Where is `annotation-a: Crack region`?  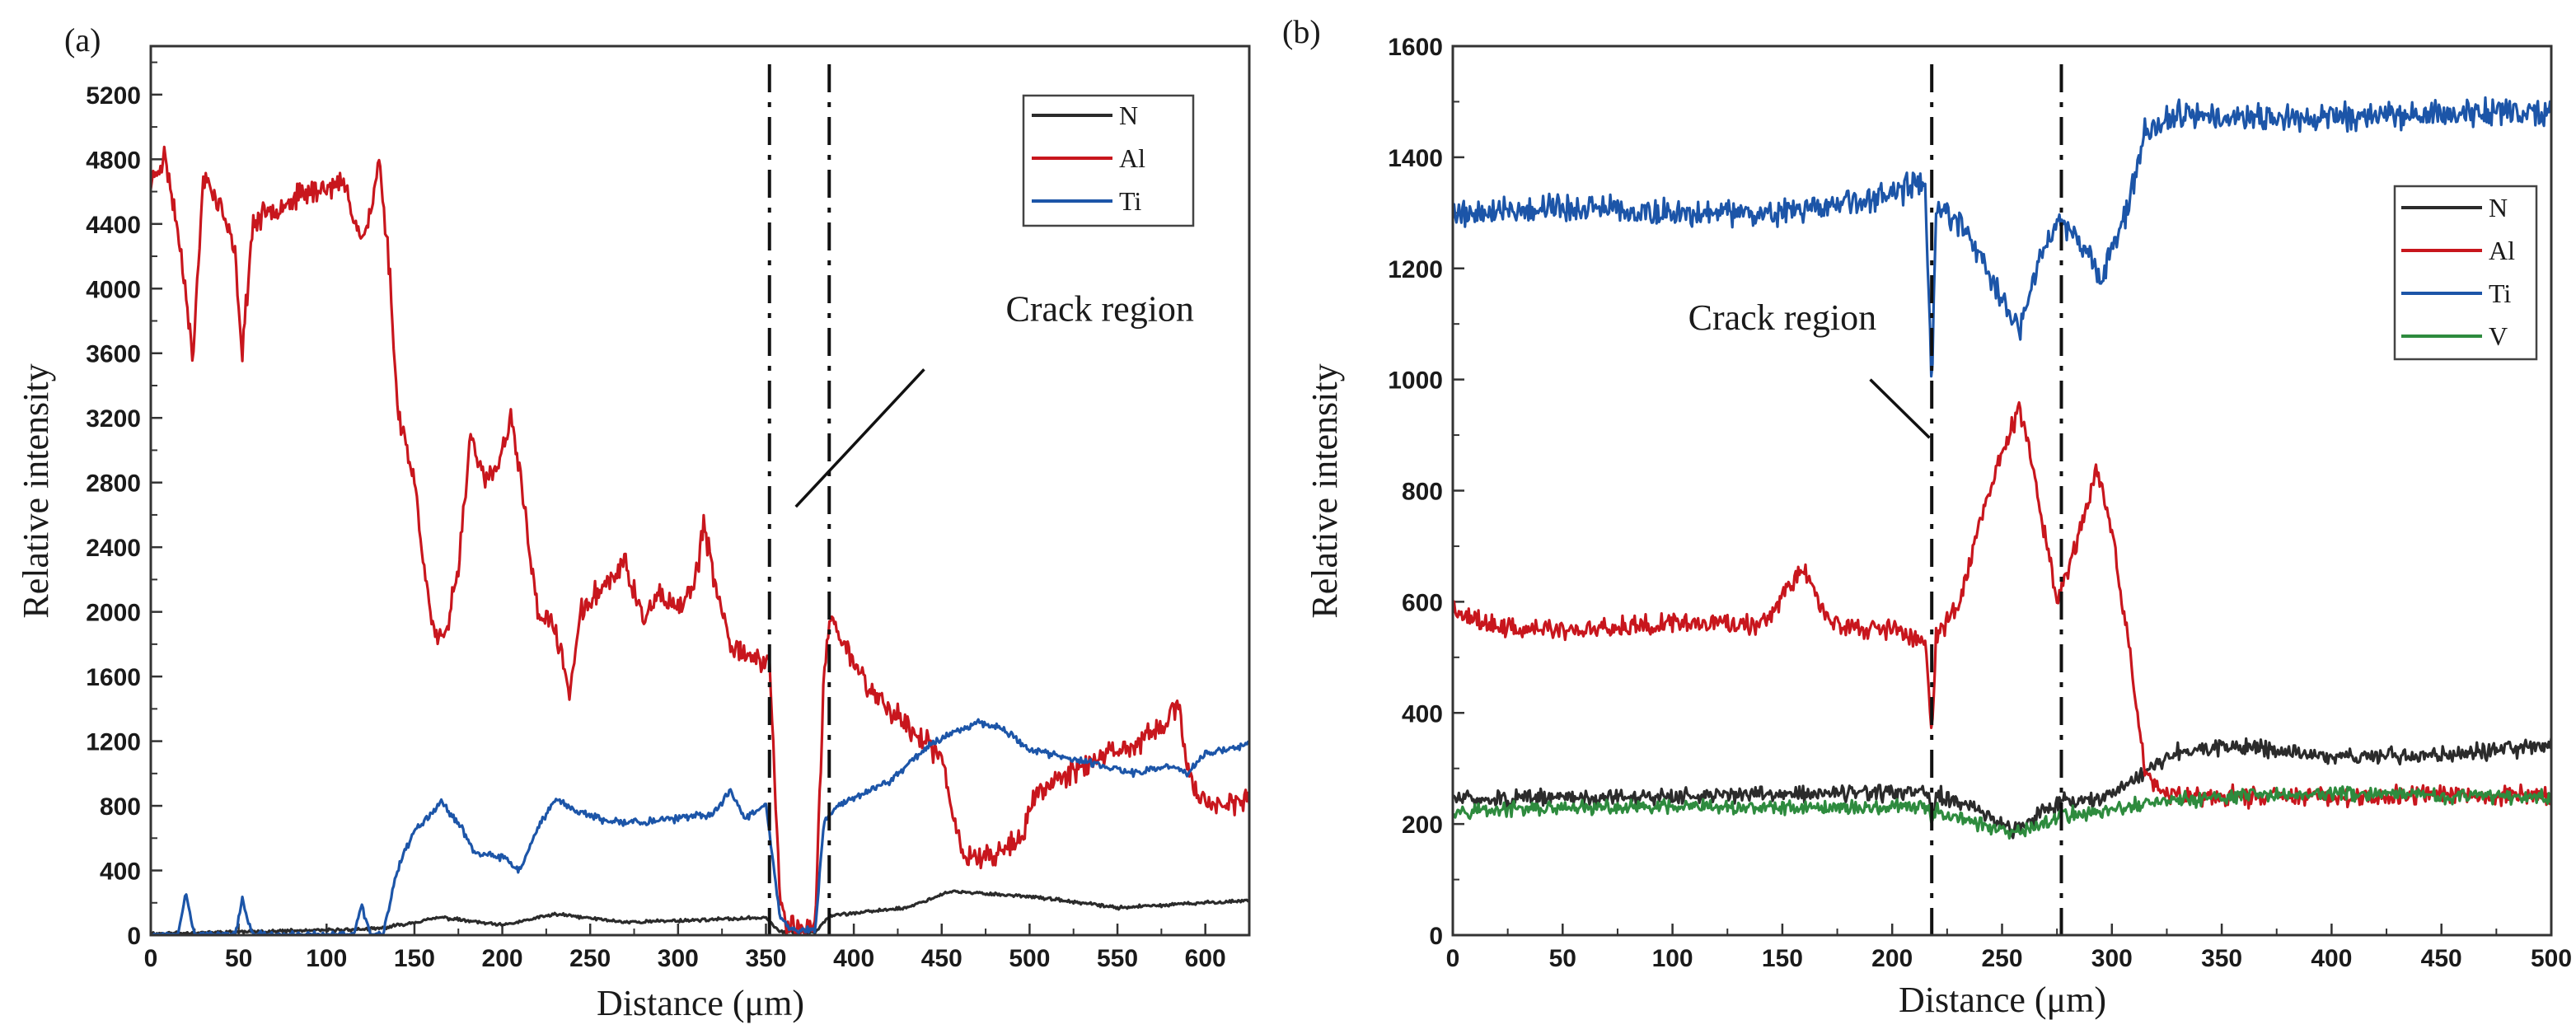
annotation-a: Crack region is located at coordinates (994, 398).